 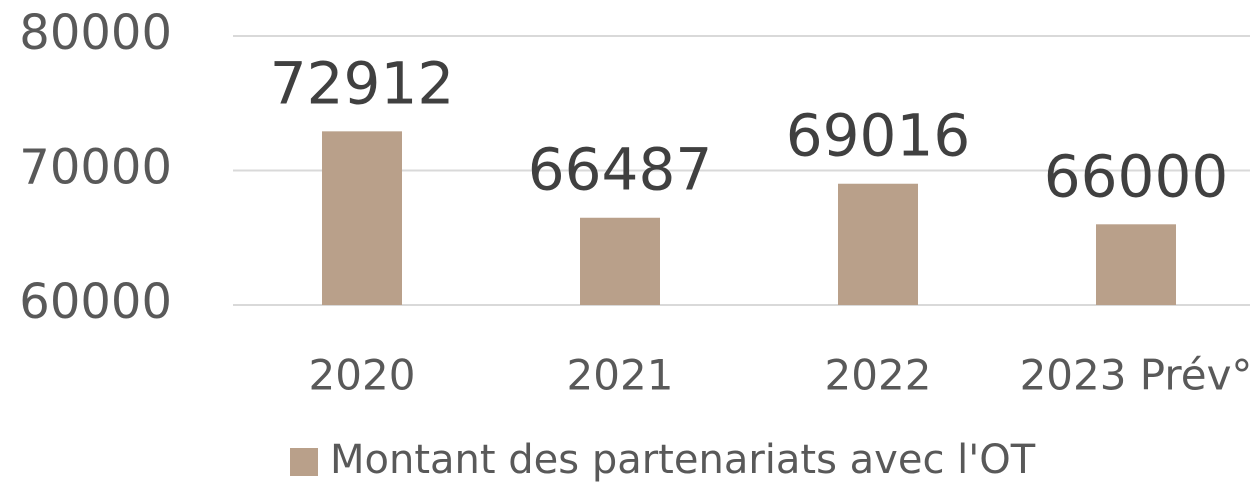 What do you see at coordinates (362, 83) in the screenshot?
I see `data-label: 72912` at bounding box center [362, 83].